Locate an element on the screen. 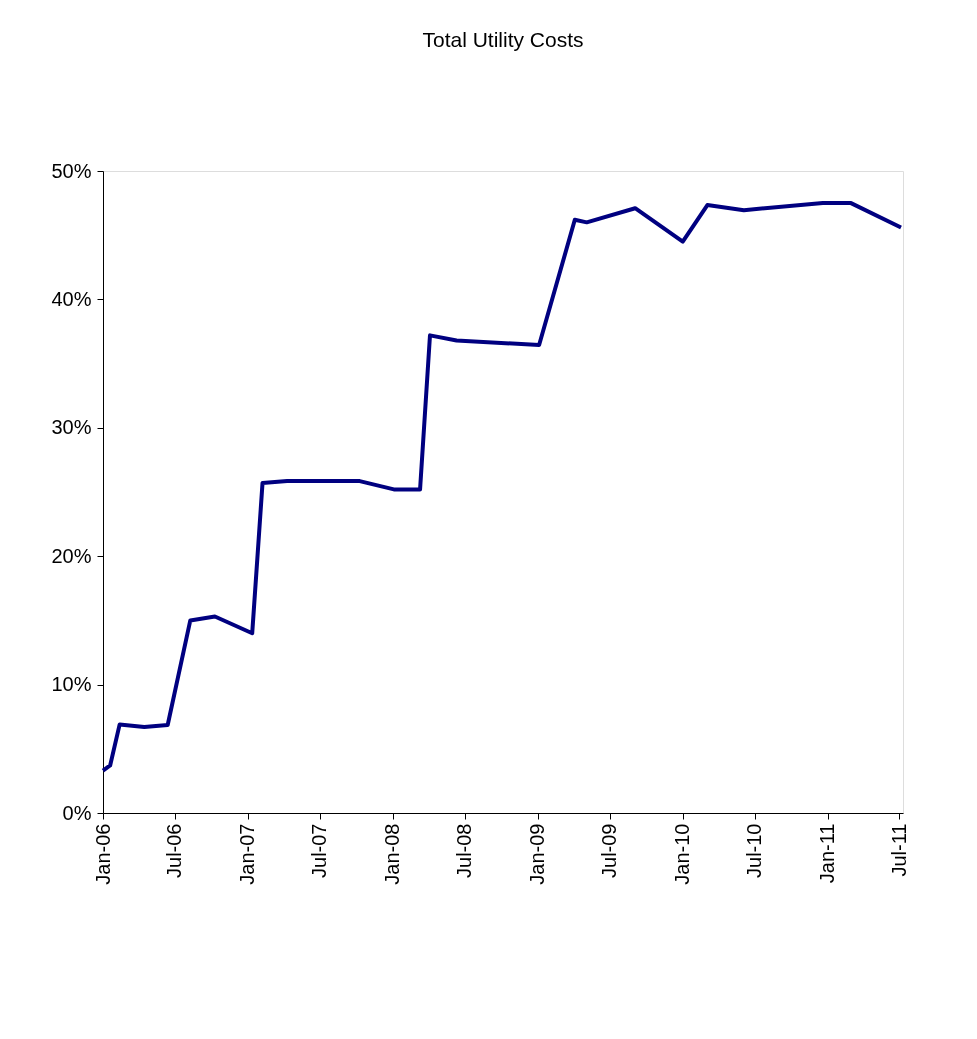 This screenshot has height=1039, width=977. x-tick-label: Jan-09 is located at coordinates (537, 854).